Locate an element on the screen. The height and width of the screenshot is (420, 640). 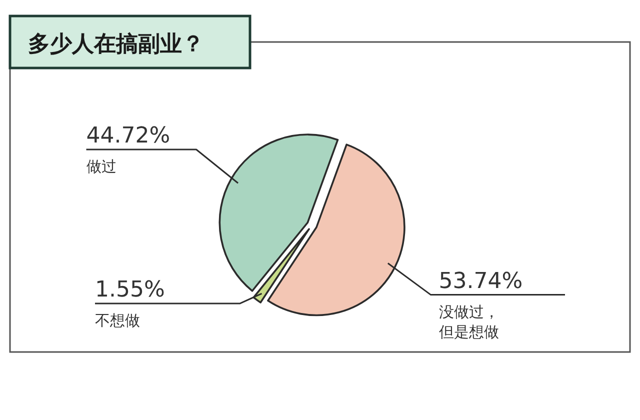
data-label: 1.55% is located at coordinates (130, 290).